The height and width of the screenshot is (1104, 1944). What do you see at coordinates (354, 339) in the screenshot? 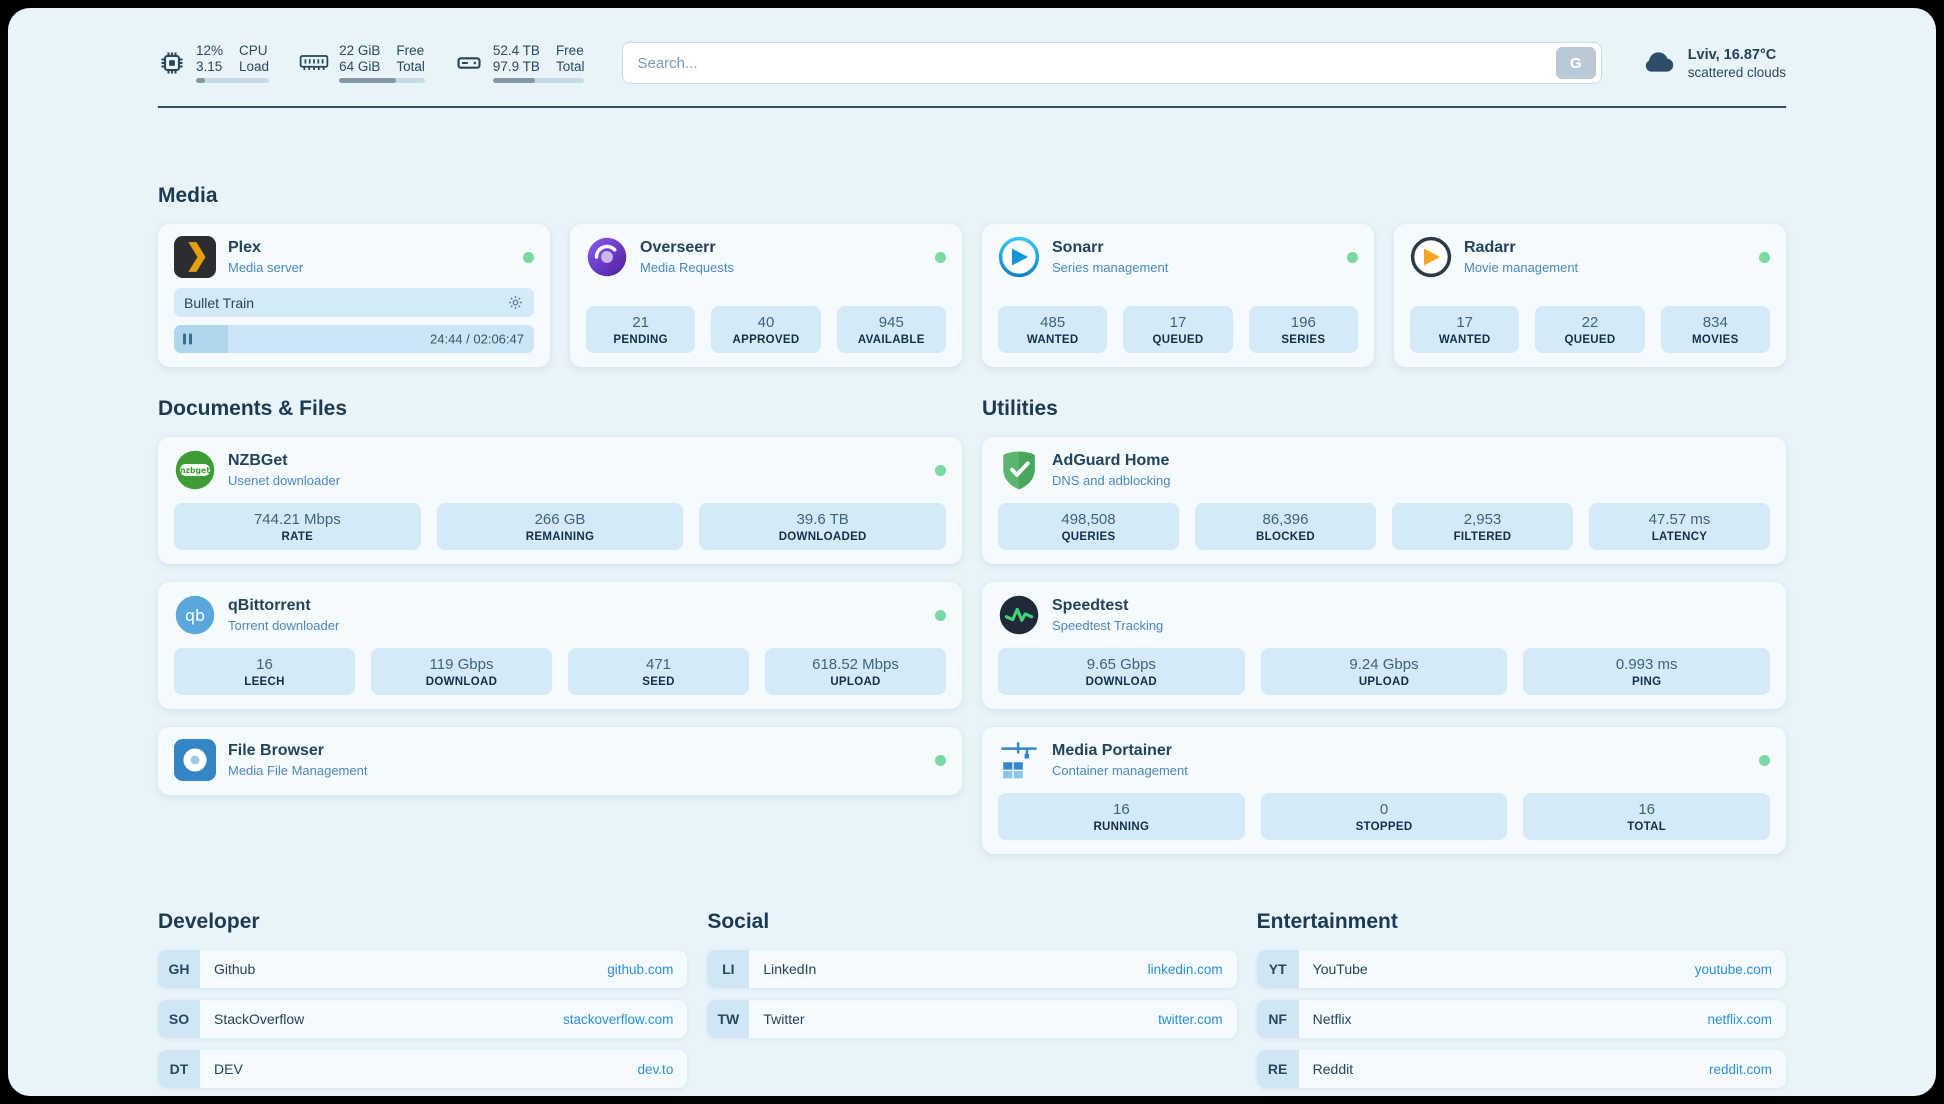
I see `playback-progress-bar: 24:44 / 02:06:47` at bounding box center [354, 339].